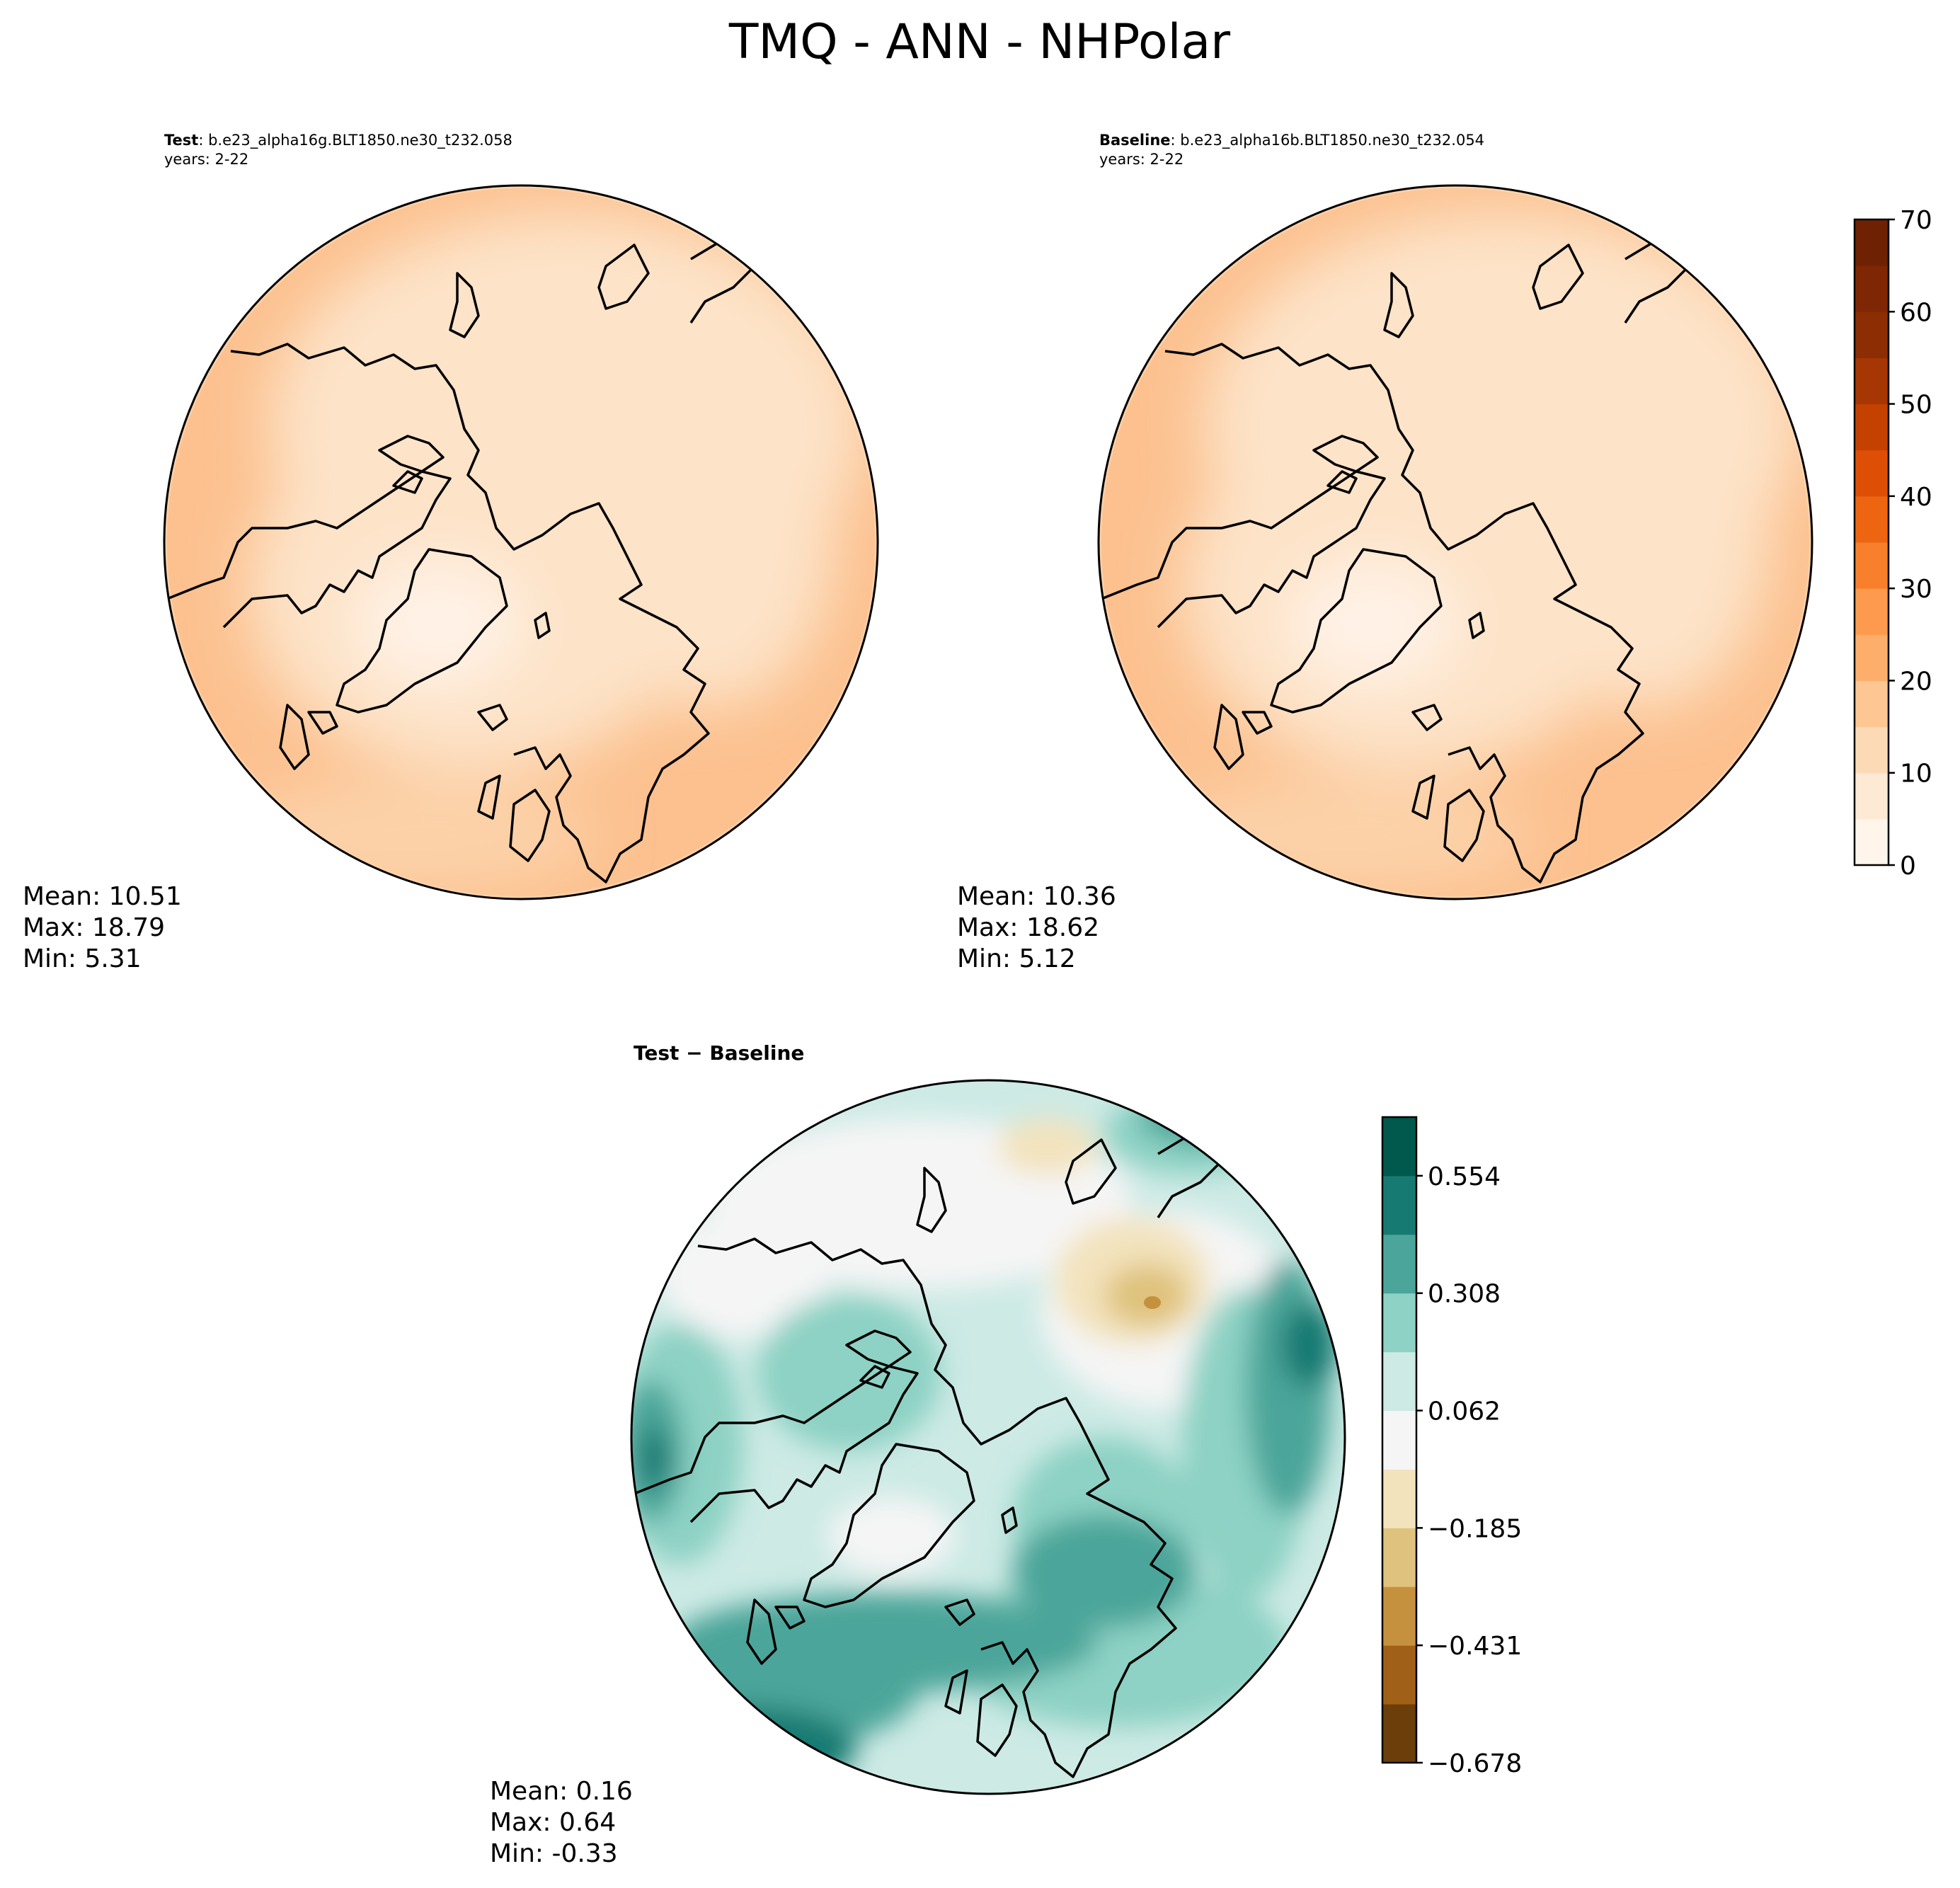 Image resolution: width=1960 pixels, height=1888 pixels. What do you see at coordinates (1135, 140) in the screenshot?
I see `baseline-title-bold: Baseline` at bounding box center [1135, 140].